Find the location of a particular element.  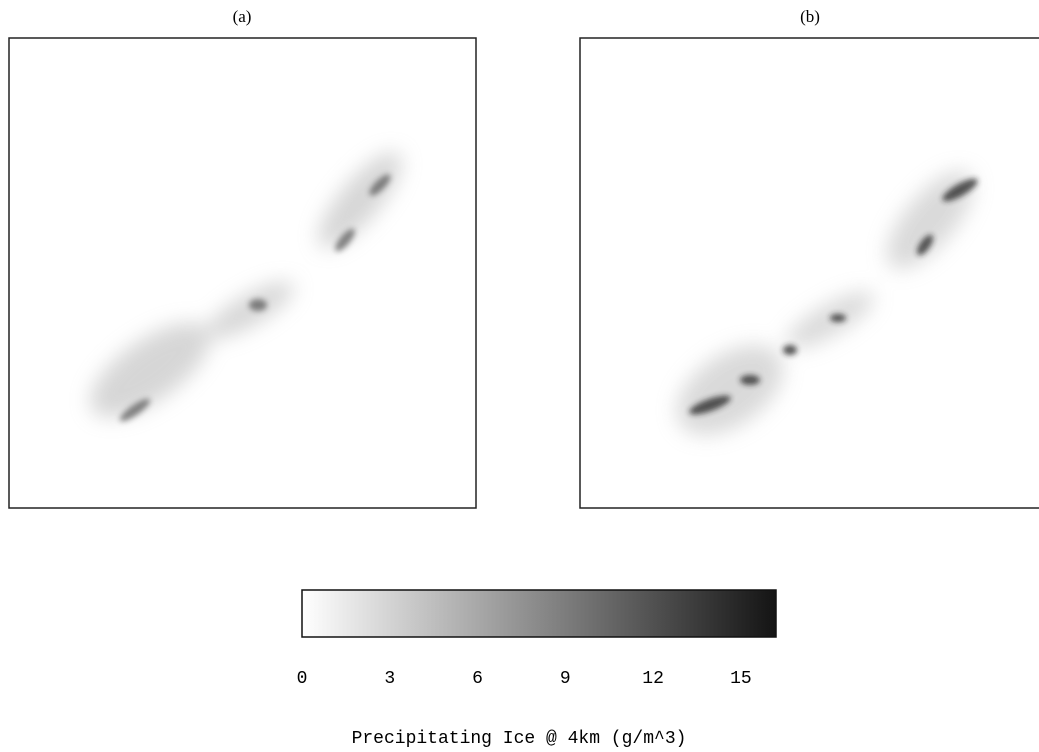

panel-title: (b) is located at coordinates (810, 16).